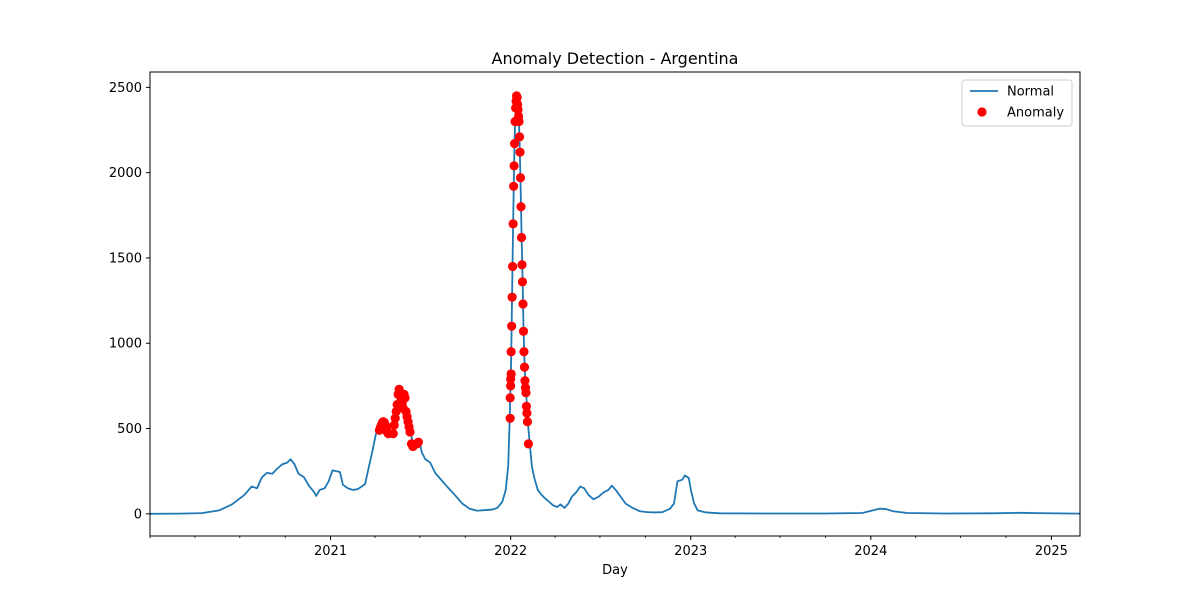 The width and height of the screenshot is (1200, 600). Describe the element at coordinates (510, 551) in the screenshot. I see `x-tick-label: 2022` at that location.